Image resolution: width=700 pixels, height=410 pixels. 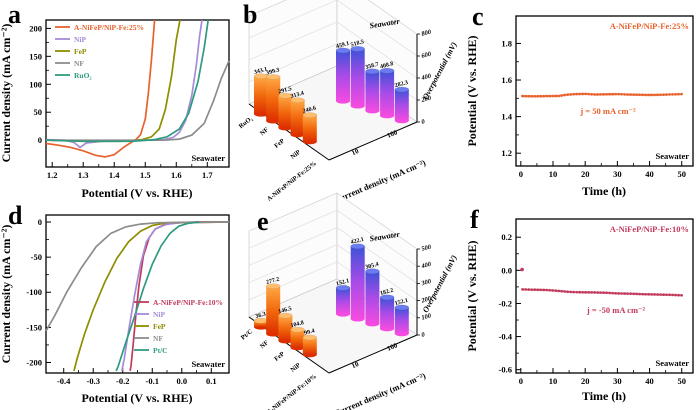 What do you see at coordinates (392, 347) in the screenshot?
I see `current-density-tick-100: 100` at bounding box center [392, 347].